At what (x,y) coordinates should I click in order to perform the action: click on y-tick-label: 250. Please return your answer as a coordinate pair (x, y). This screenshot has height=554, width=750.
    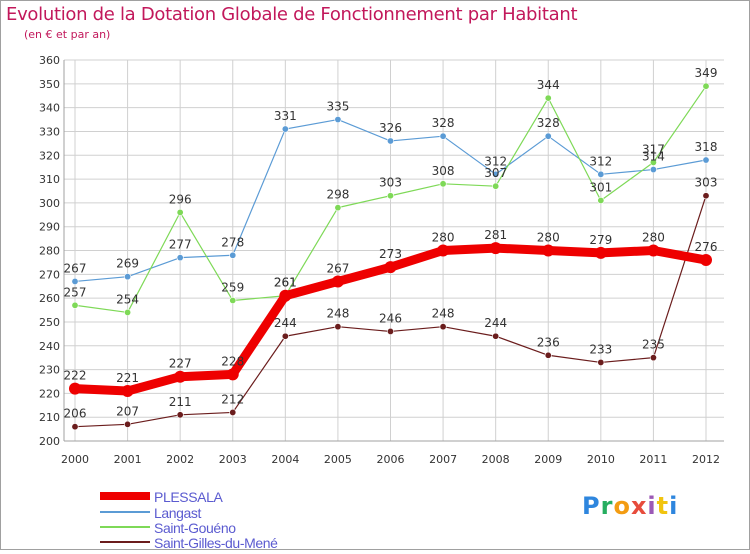
    Looking at the image, I should click on (49, 322).